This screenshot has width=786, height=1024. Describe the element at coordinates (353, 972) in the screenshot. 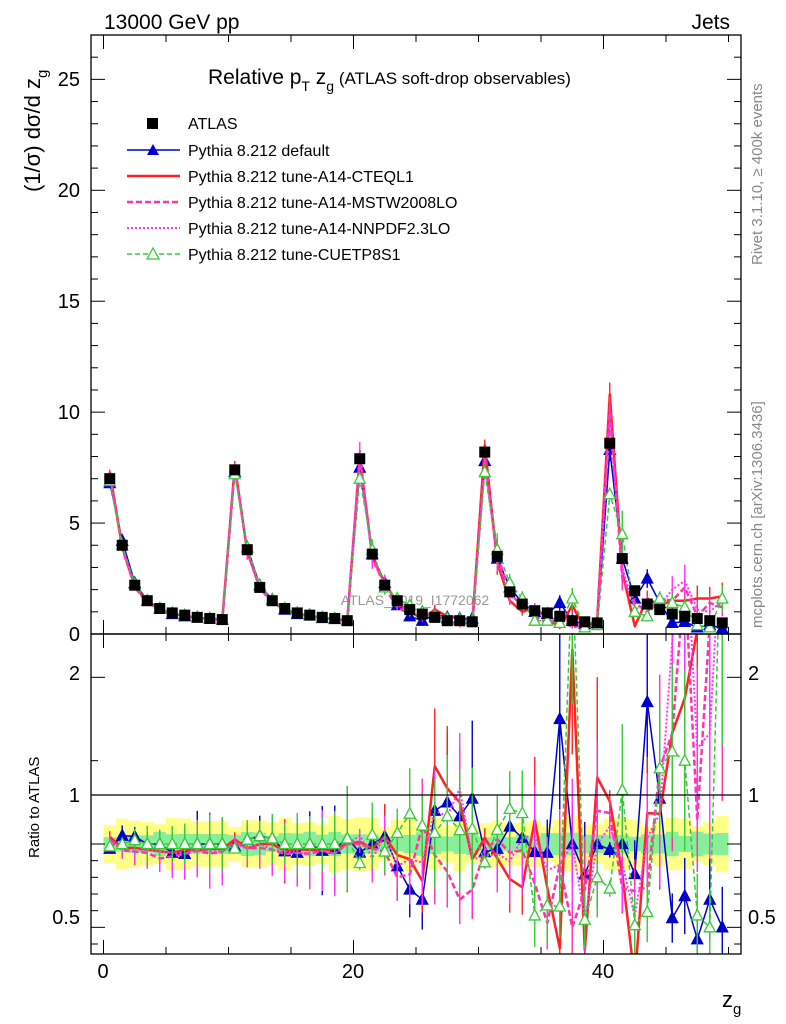

I see `xtick-20: 20` at that location.